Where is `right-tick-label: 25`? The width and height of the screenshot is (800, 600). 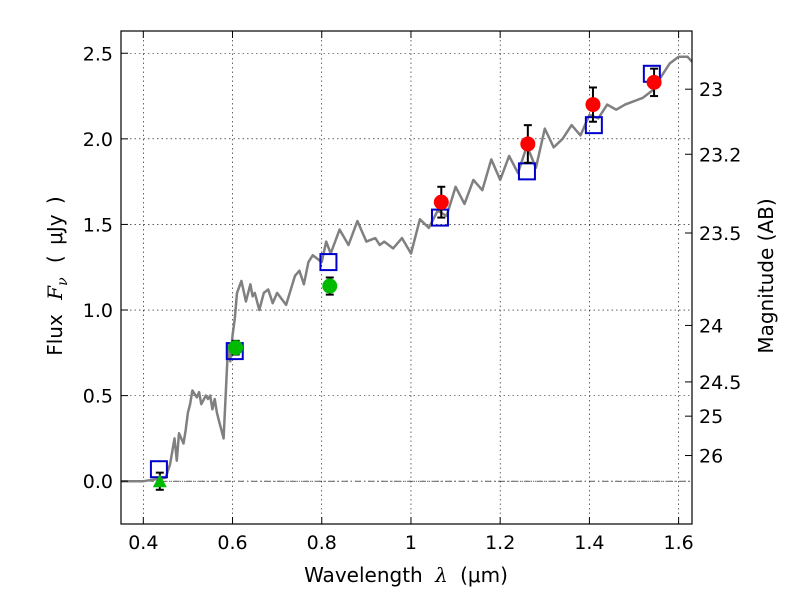
right-tick-label: 25 is located at coordinates (711, 417).